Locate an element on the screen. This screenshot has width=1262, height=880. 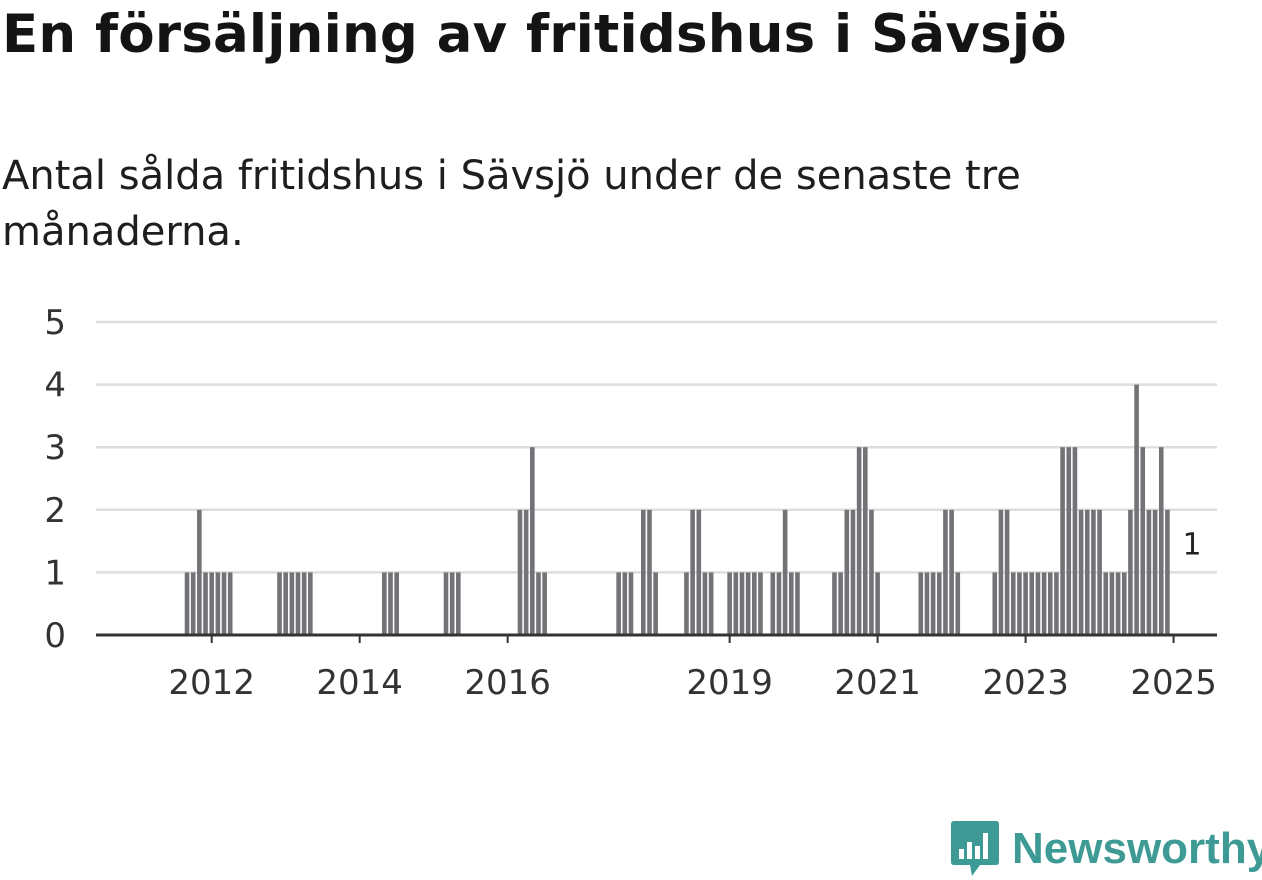
x-tick-label: 2025 is located at coordinates (1173, 683).